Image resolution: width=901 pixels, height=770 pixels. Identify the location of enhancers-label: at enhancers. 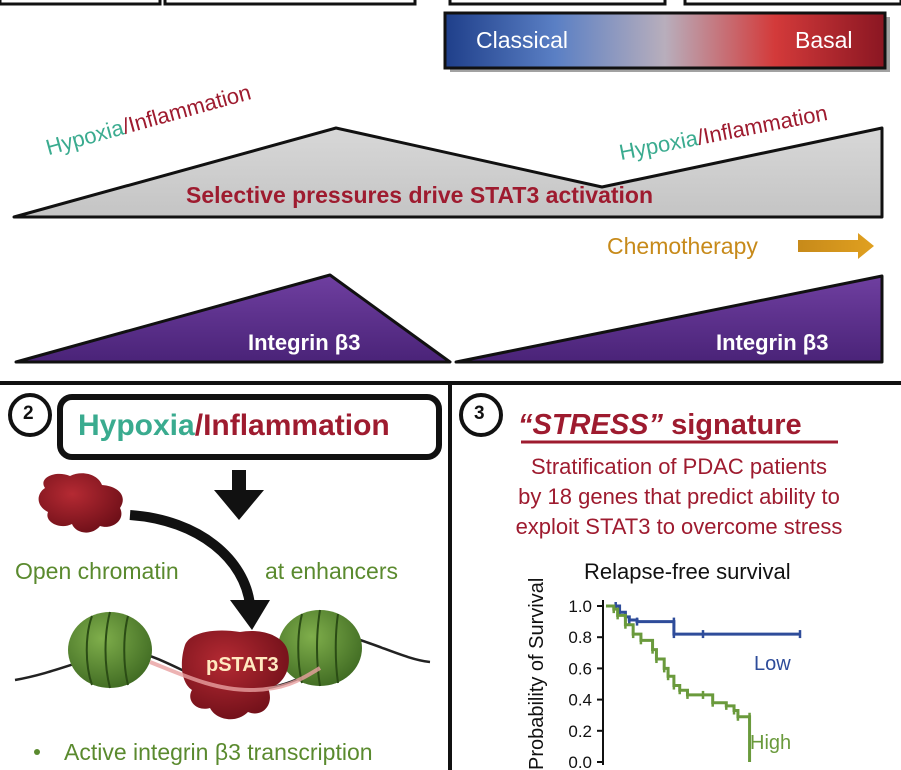
(331, 571).